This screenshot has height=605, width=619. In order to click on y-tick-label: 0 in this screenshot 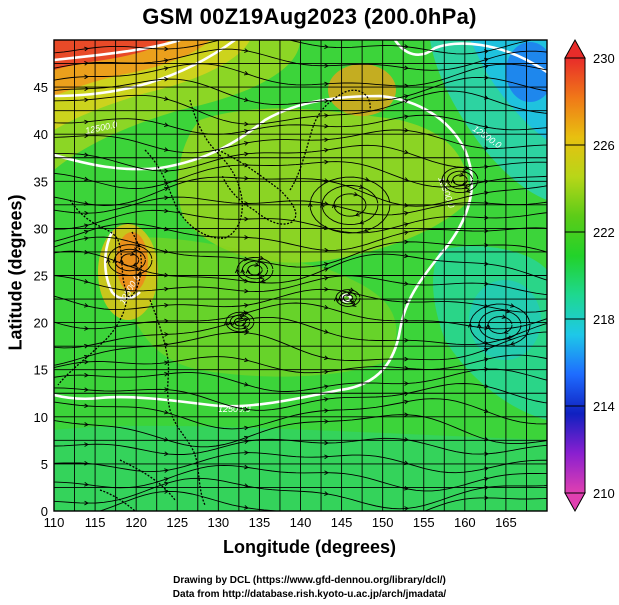, I will do `click(44, 511)`.